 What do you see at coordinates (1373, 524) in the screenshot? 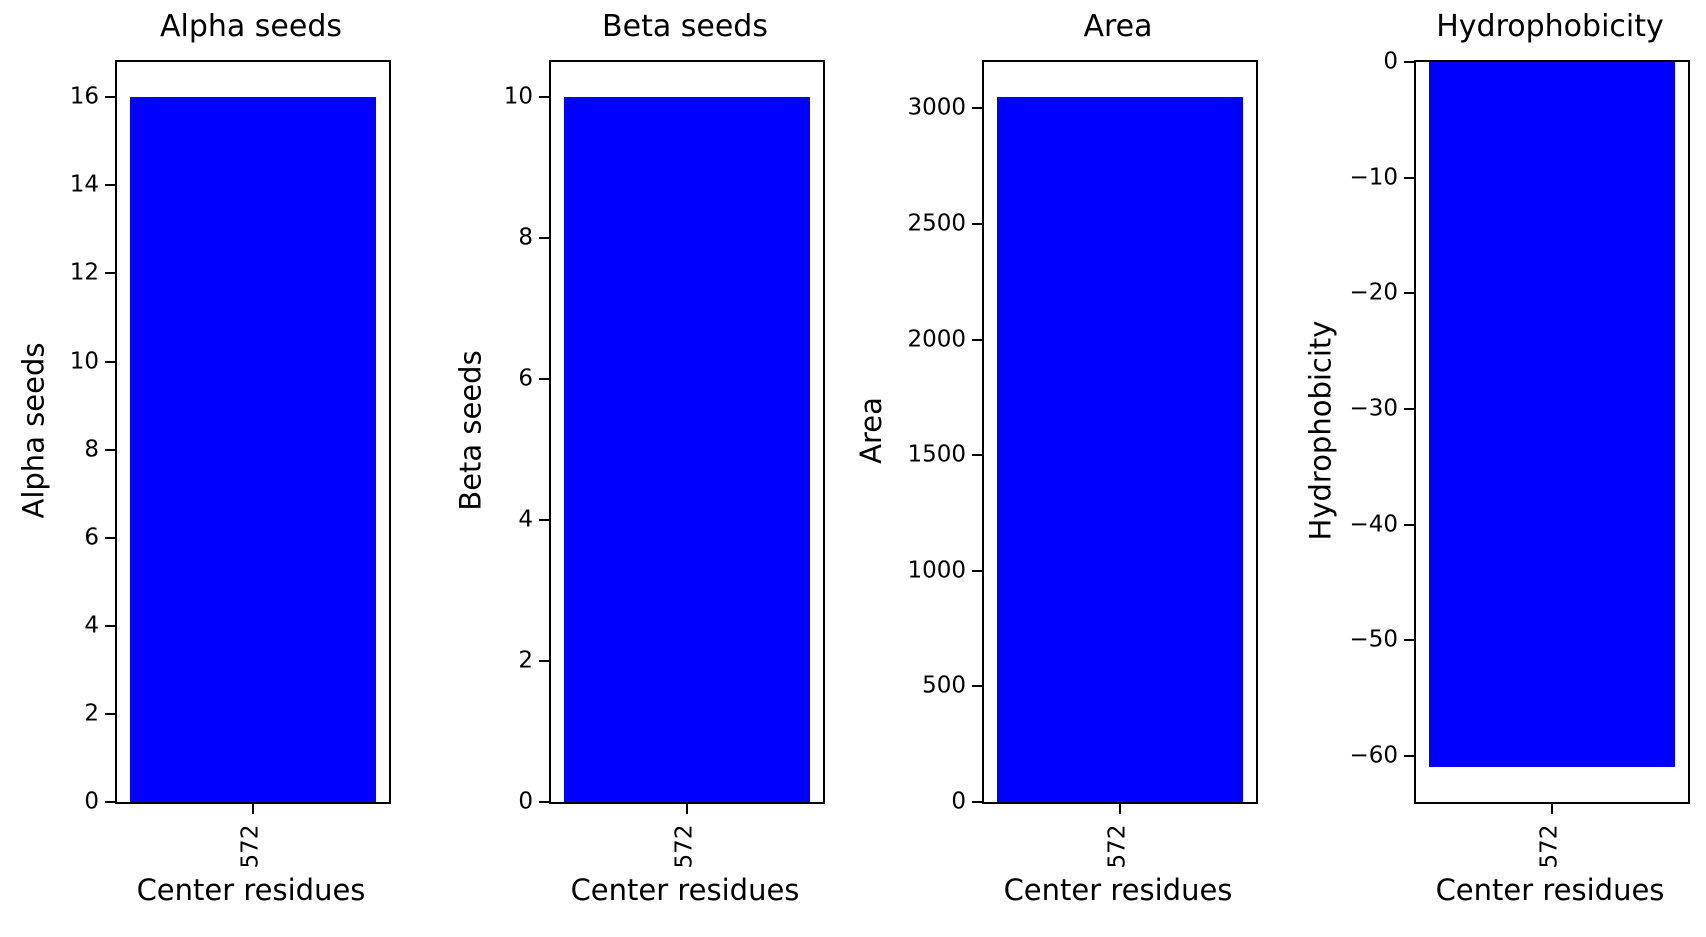
I see `y-tick-label: −40` at bounding box center [1373, 524].